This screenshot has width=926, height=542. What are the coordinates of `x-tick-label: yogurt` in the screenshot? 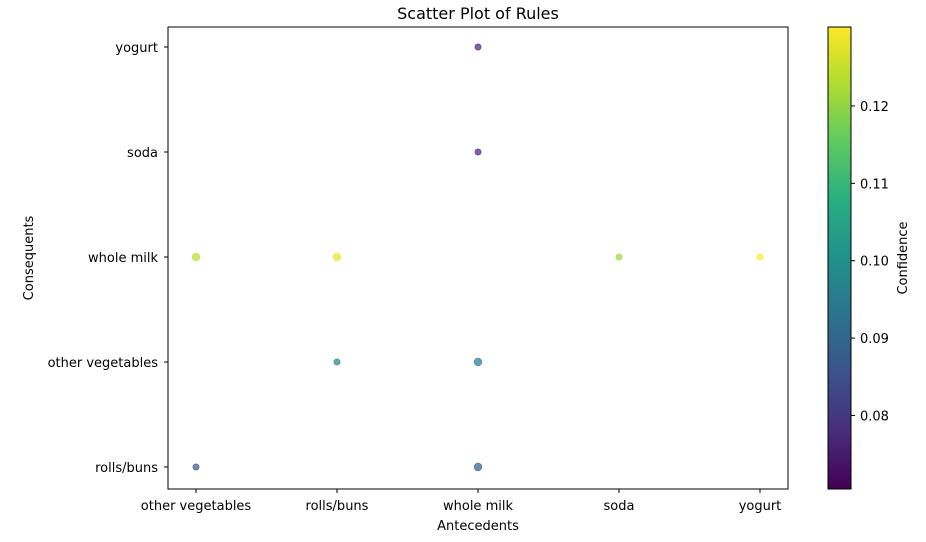 It's located at (760, 506).